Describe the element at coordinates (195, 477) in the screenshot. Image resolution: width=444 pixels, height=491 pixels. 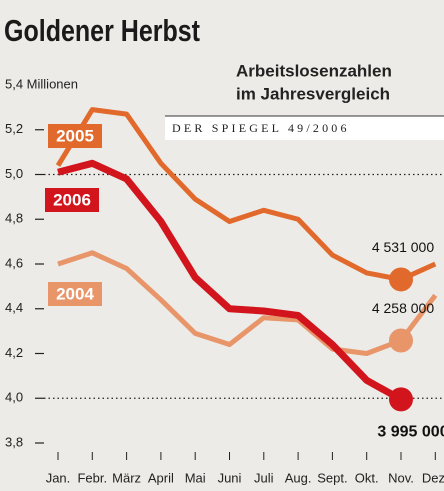
I see `x-tick-label: Mai` at that location.